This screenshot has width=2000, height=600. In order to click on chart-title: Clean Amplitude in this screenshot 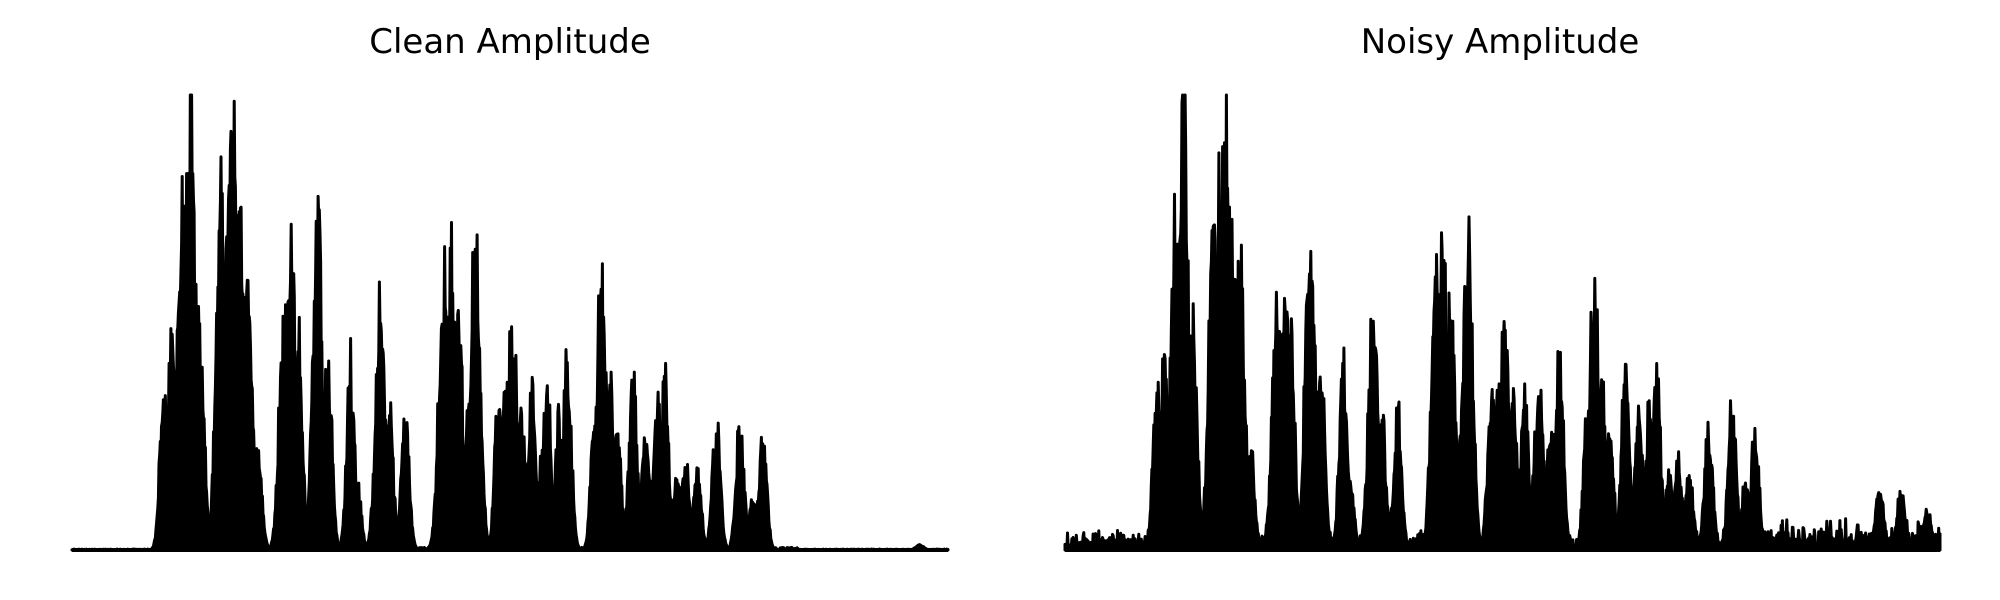, I will do `click(510, 42)`.